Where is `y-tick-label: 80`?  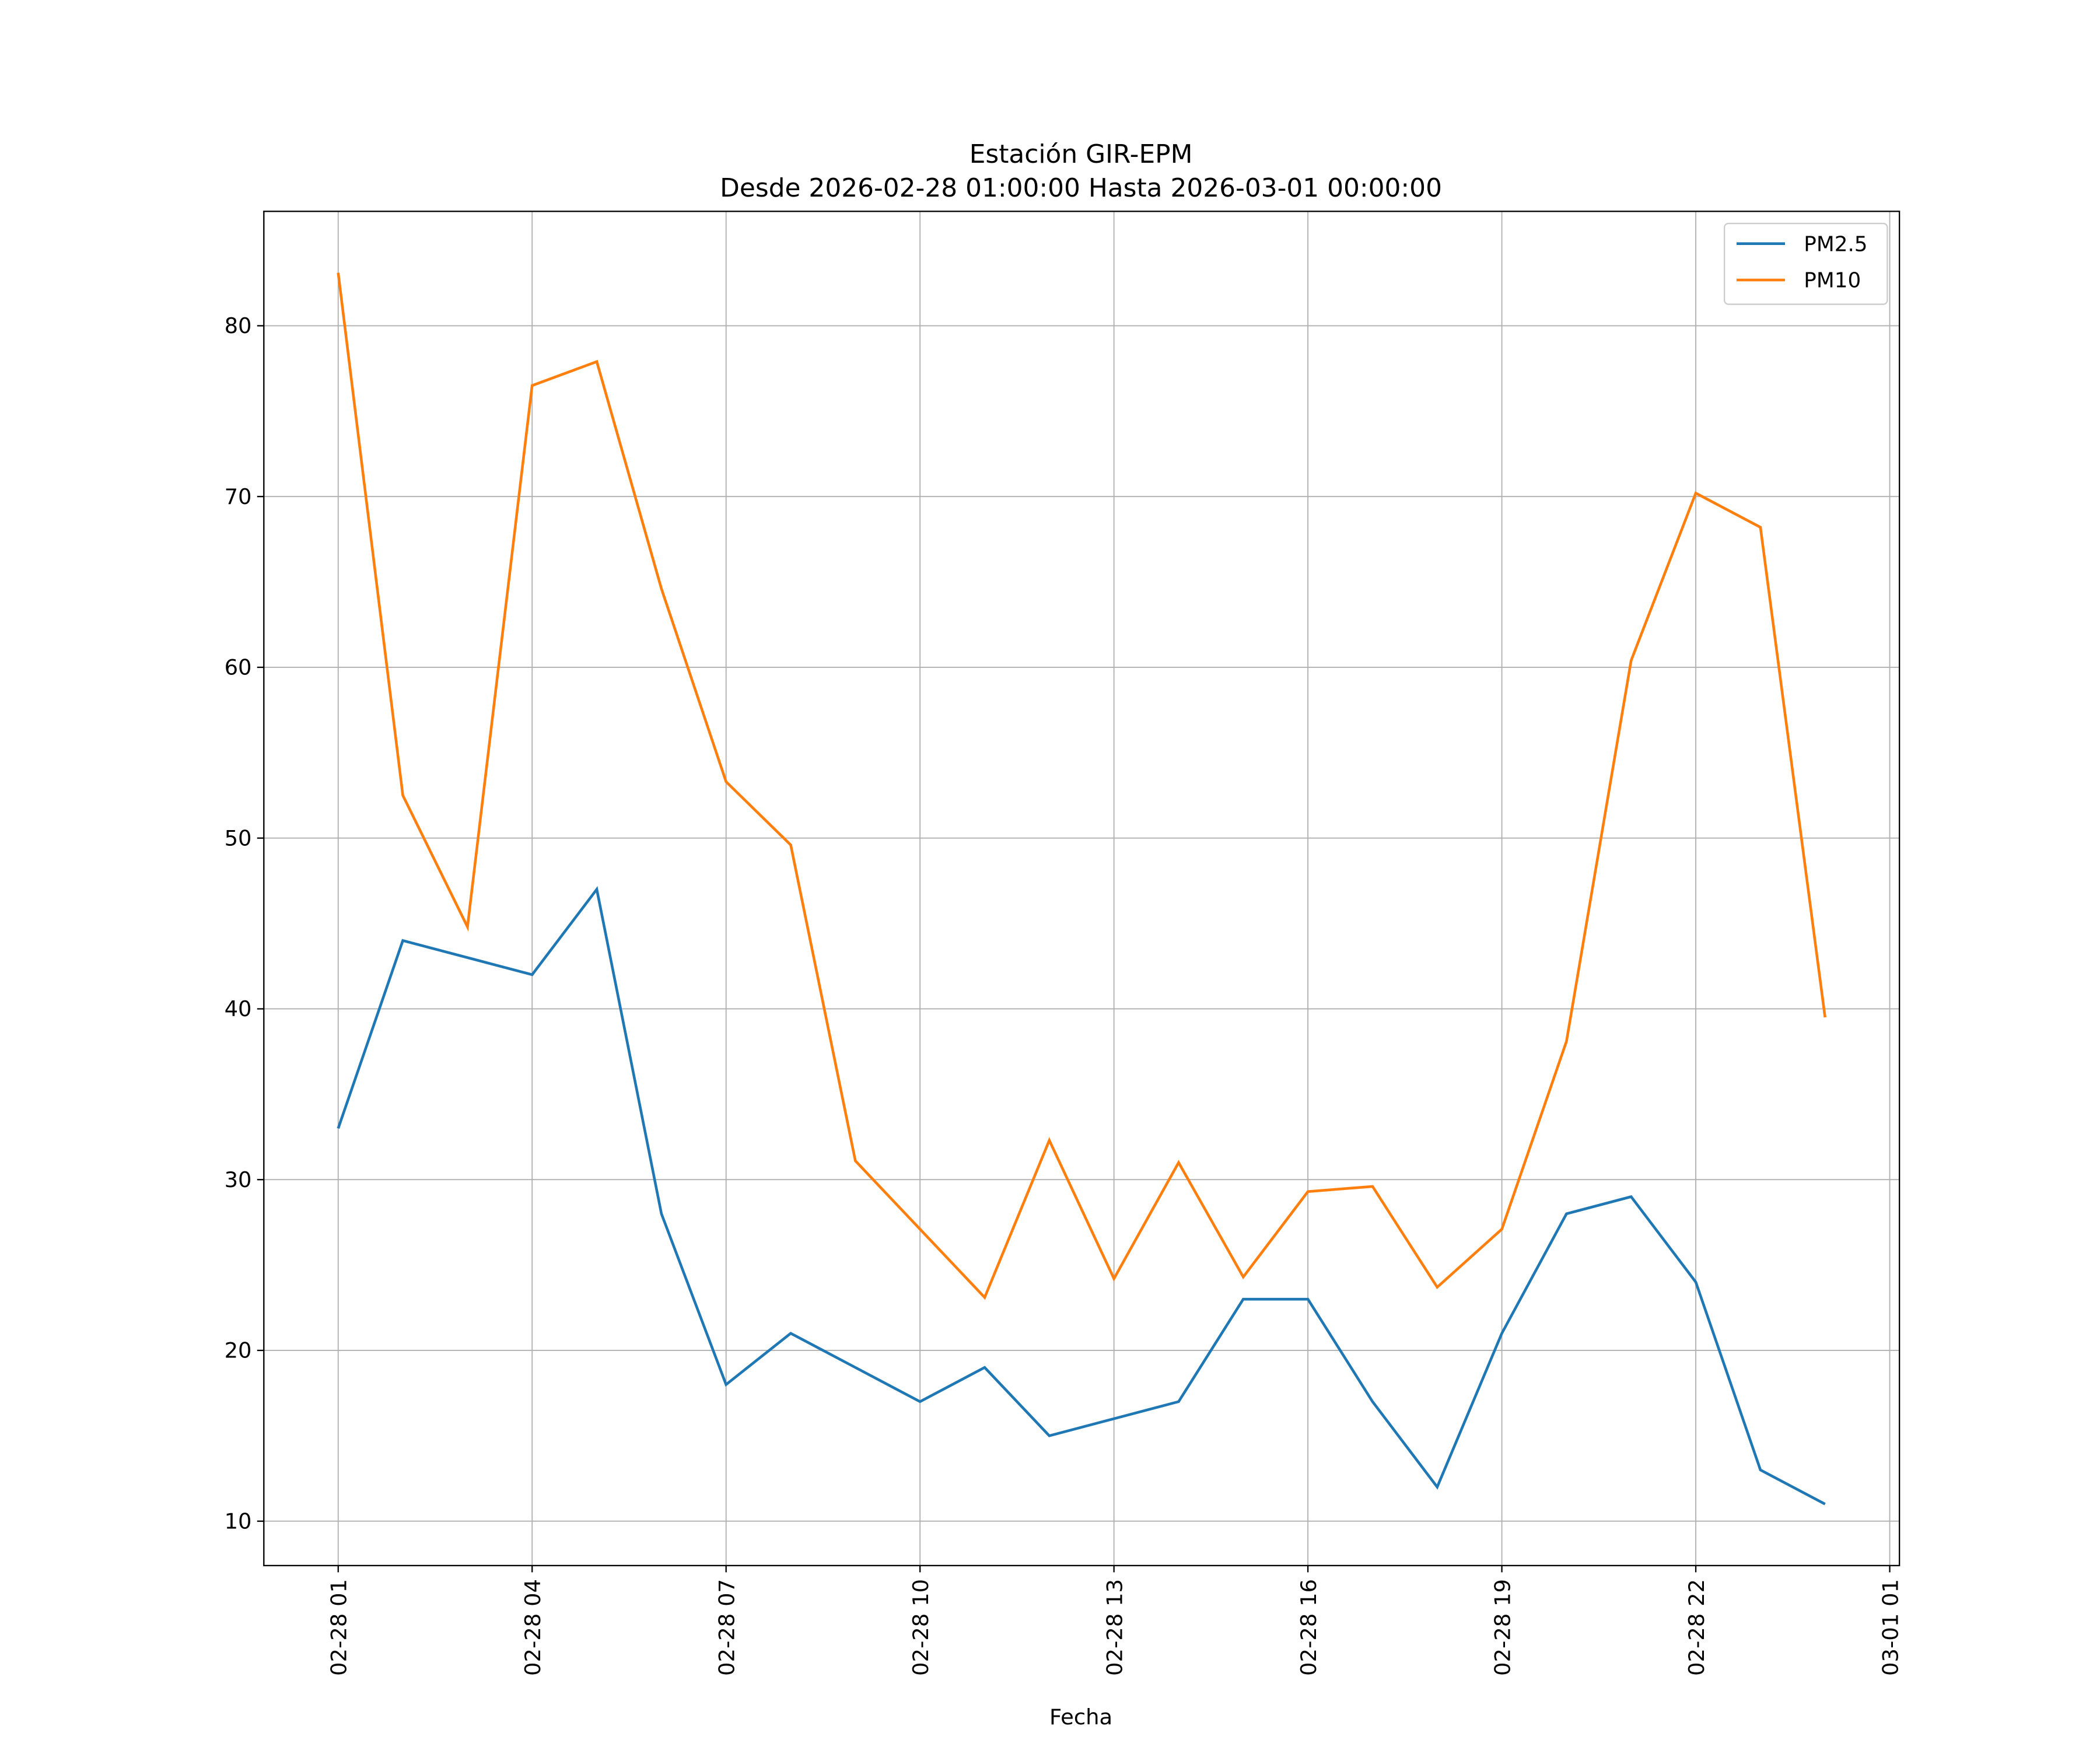
y-tick-label: 80 is located at coordinates (238, 325).